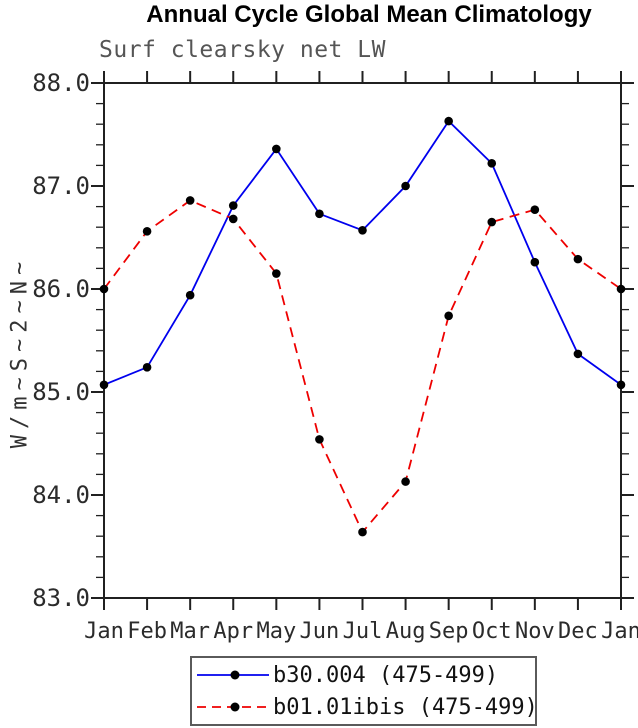 The height and width of the screenshot is (728, 638). I want to click on x-tick-label: Dec, so click(578, 631).